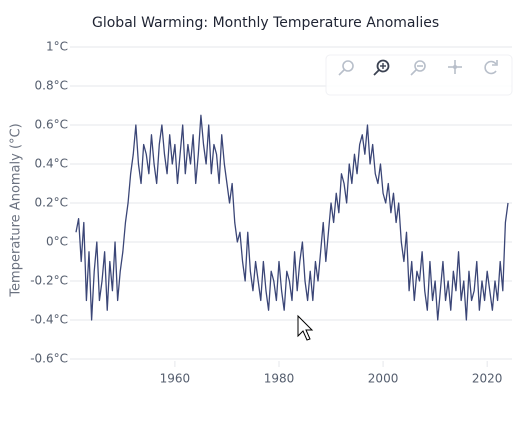 This screenshot has width=520, height=426. I want to click on y-tick-label: 0.6°C, so click(51, 125).